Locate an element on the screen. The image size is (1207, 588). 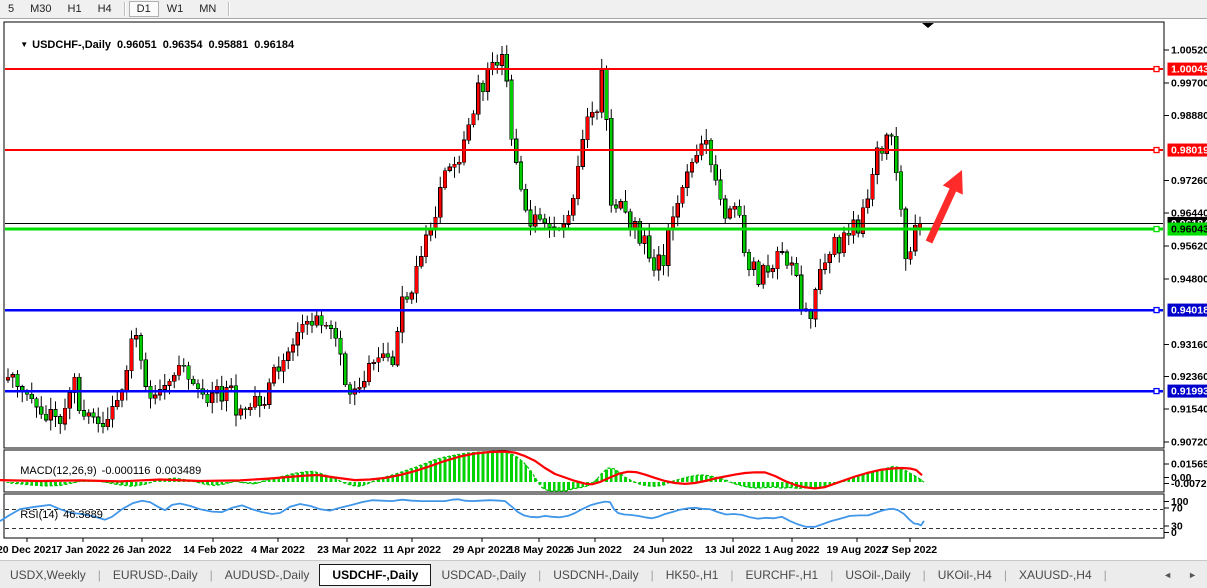
svg-text: 0.95620 is located at coordinates (1189, 247).